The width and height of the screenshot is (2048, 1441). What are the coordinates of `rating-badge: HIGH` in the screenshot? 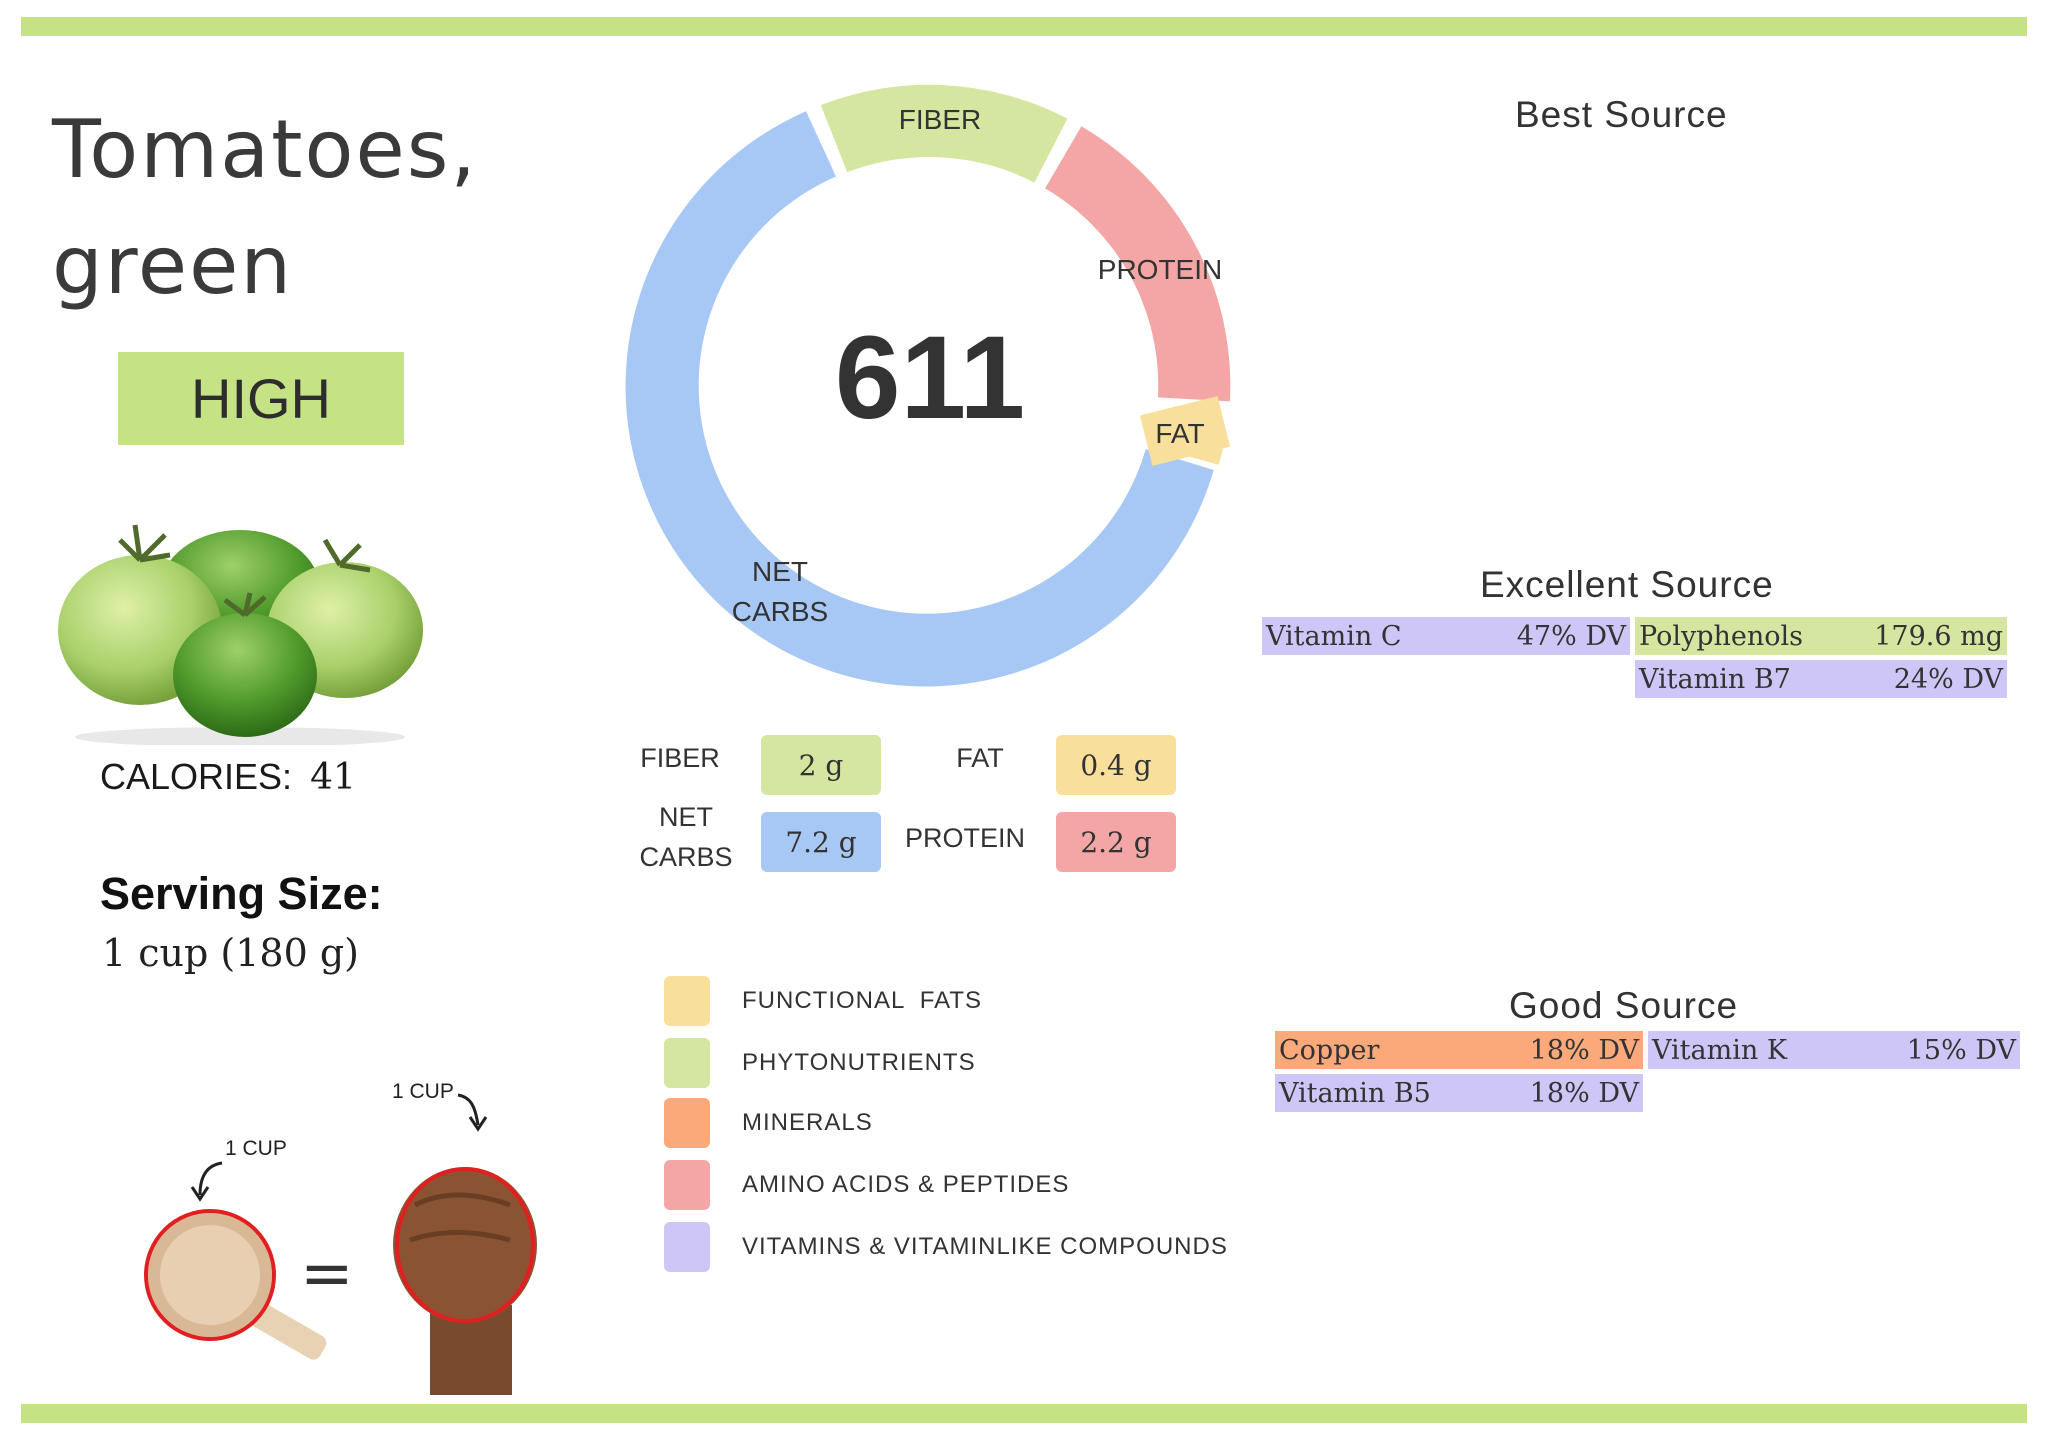 It's located at (261, 398).